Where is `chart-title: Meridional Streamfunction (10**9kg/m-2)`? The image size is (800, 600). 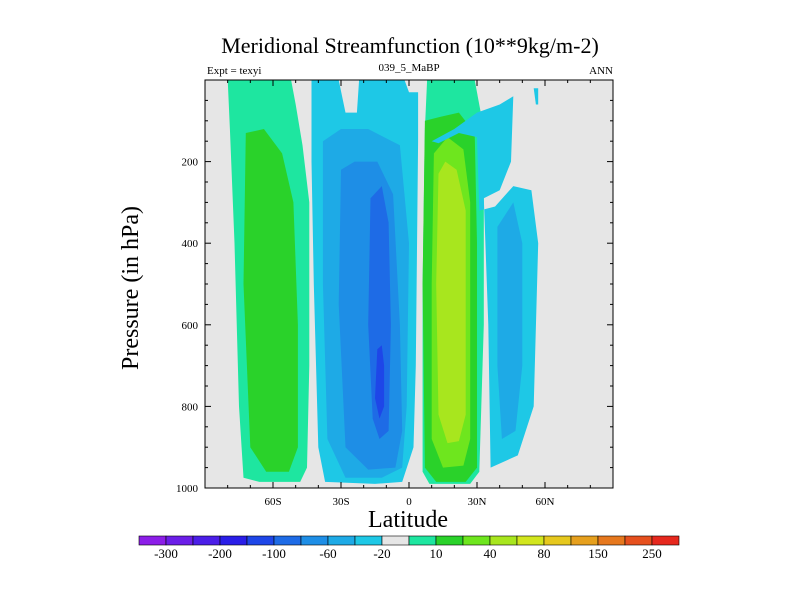 chart-title: Meridional Streamfunction (10**9kg/m-2) is located at coordinates (410, 45).